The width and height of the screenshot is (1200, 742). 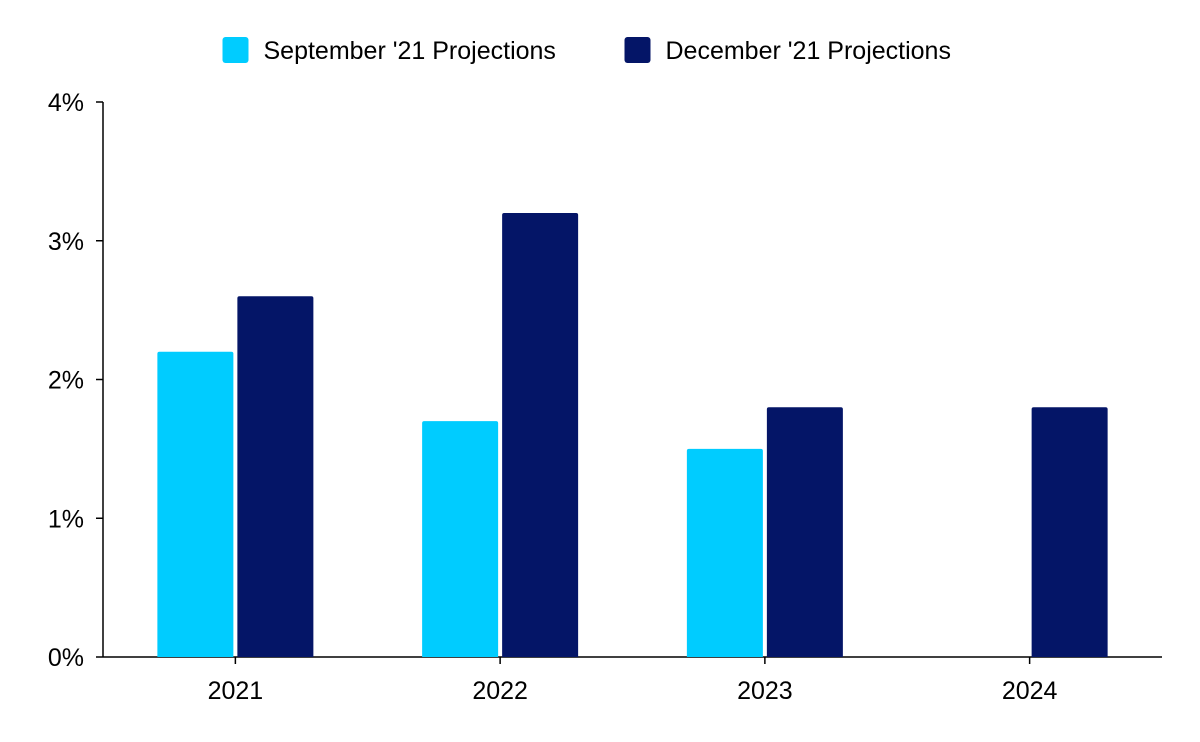 What do you see at coordinates (195, 504) in the screenshot?
I see `bar-september-2021` at bounding box center [195, 504].